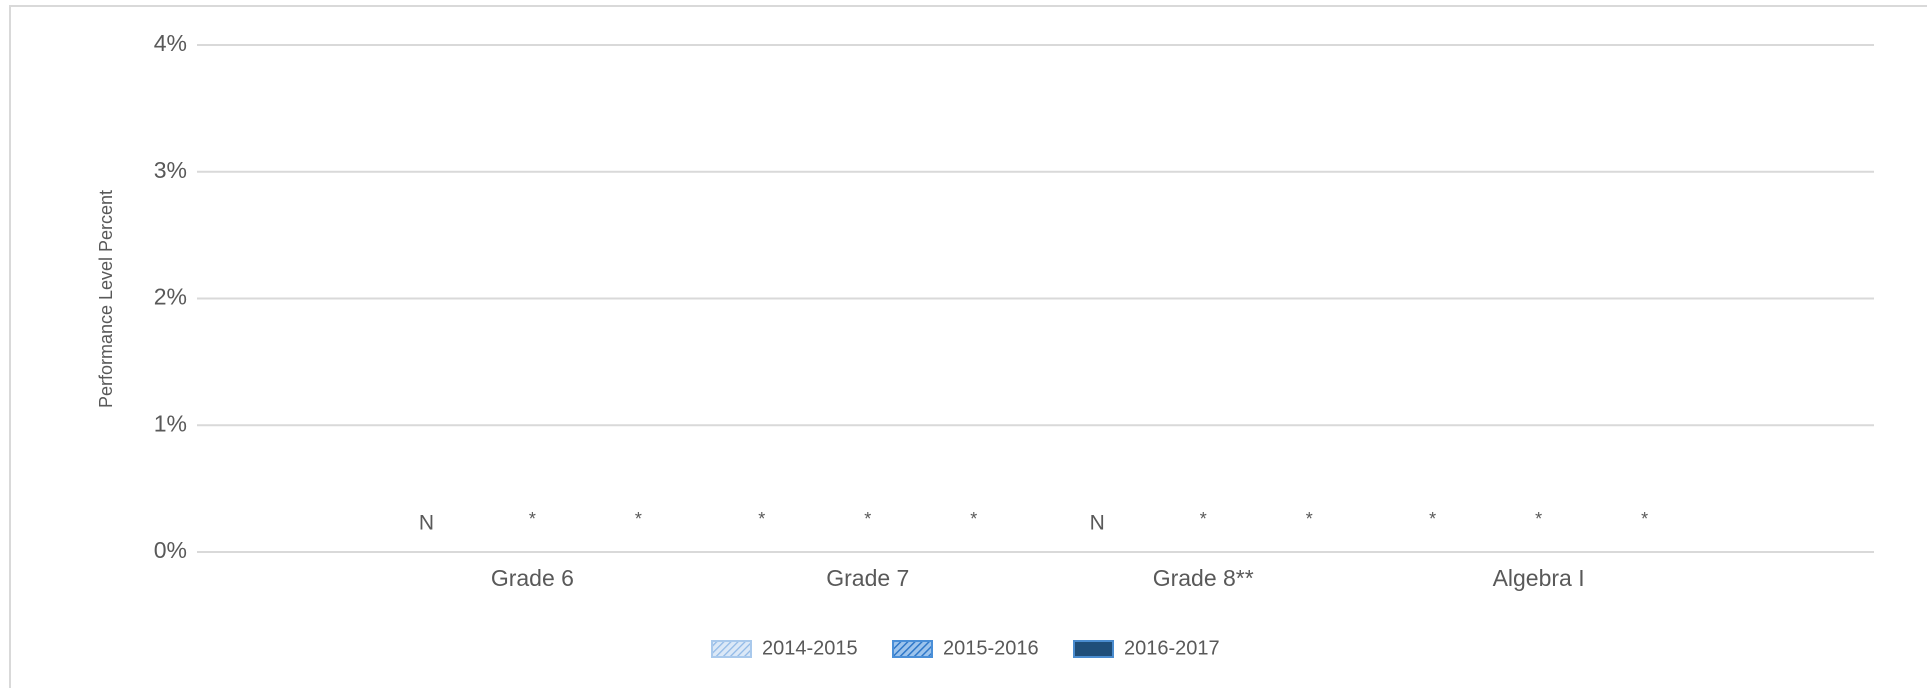  I want to click on y-tick-label: 4%, so click(170, 43).